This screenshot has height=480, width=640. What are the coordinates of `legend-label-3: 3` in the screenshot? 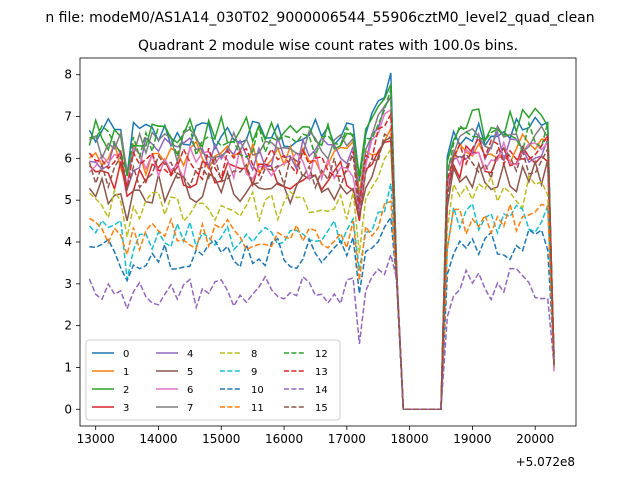 It's located at (126, 408).